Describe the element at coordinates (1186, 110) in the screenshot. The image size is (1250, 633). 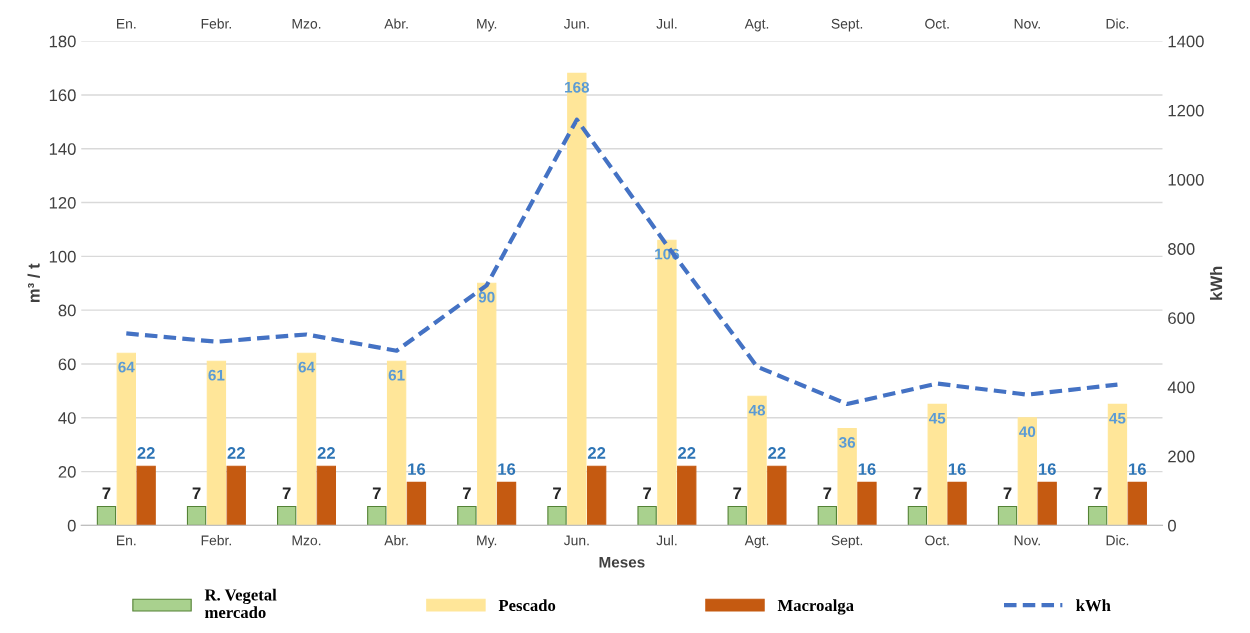
I see `y2-tick-label: 1200` at that location.